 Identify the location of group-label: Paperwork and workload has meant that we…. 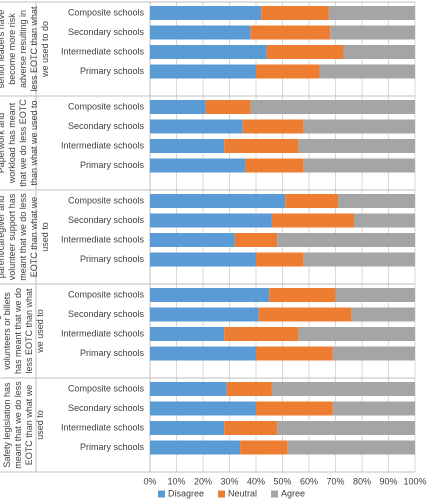
(19, 143).